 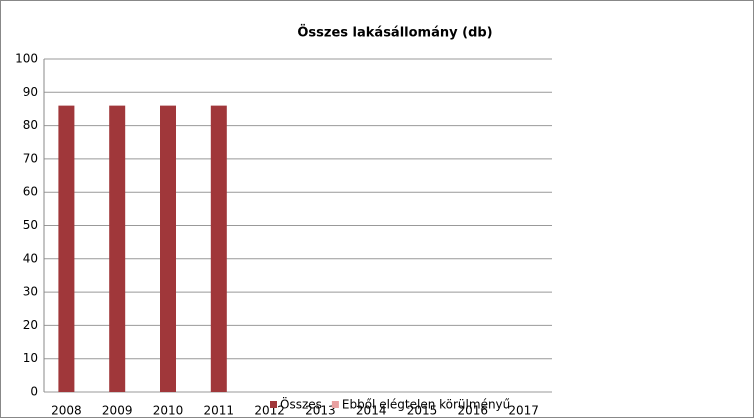 What do you see at coordinates (219, 411) in the screenshot?
I see `x-tick-label: 2011` at bounding box center [219, 411].